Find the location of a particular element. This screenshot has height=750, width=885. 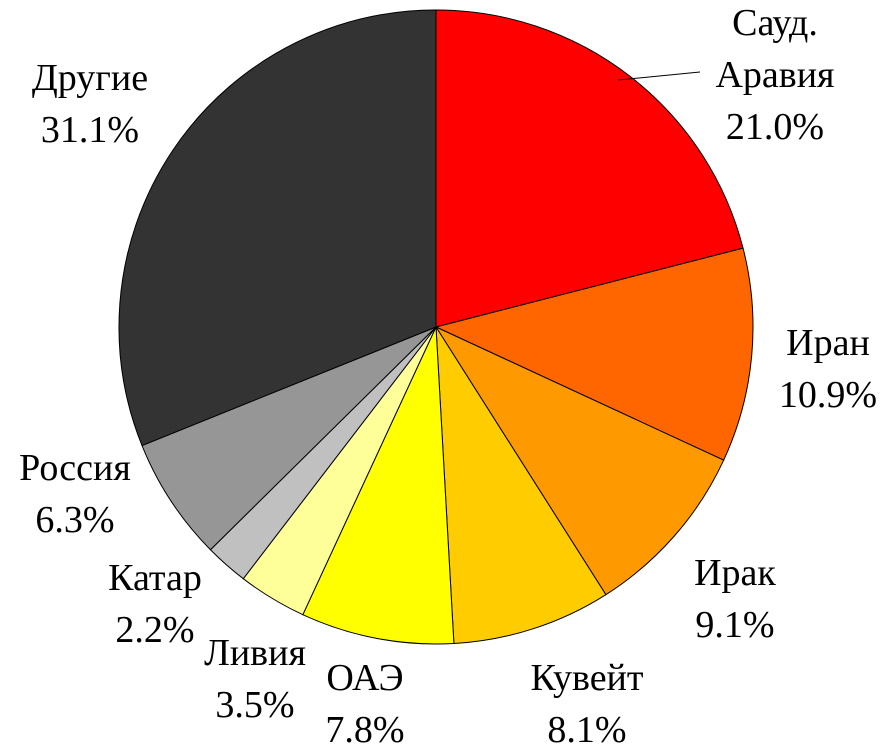

slice-value-label: 7.8% is located at coordinates (364, 729).